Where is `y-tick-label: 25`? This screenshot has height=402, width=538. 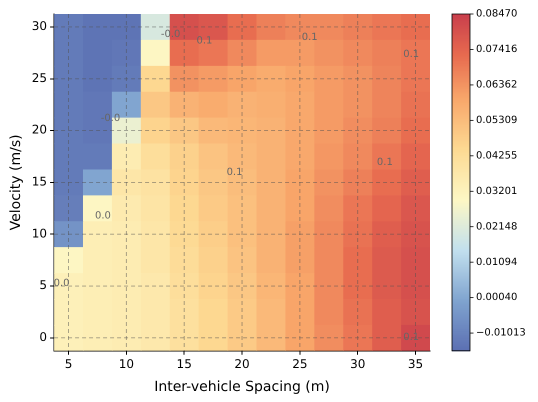
y-tick-label: 25 is located at coordinates (40, 77).